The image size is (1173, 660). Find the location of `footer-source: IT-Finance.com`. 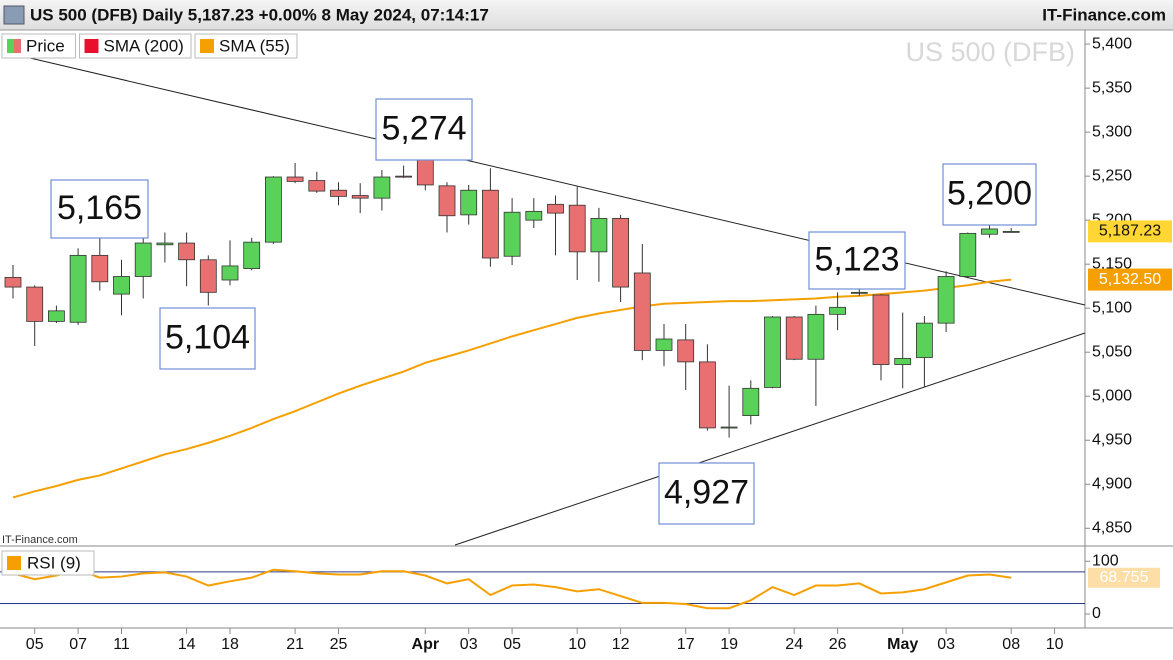

footer-source: IT-Finance.com is located at coordinates (40, 540).